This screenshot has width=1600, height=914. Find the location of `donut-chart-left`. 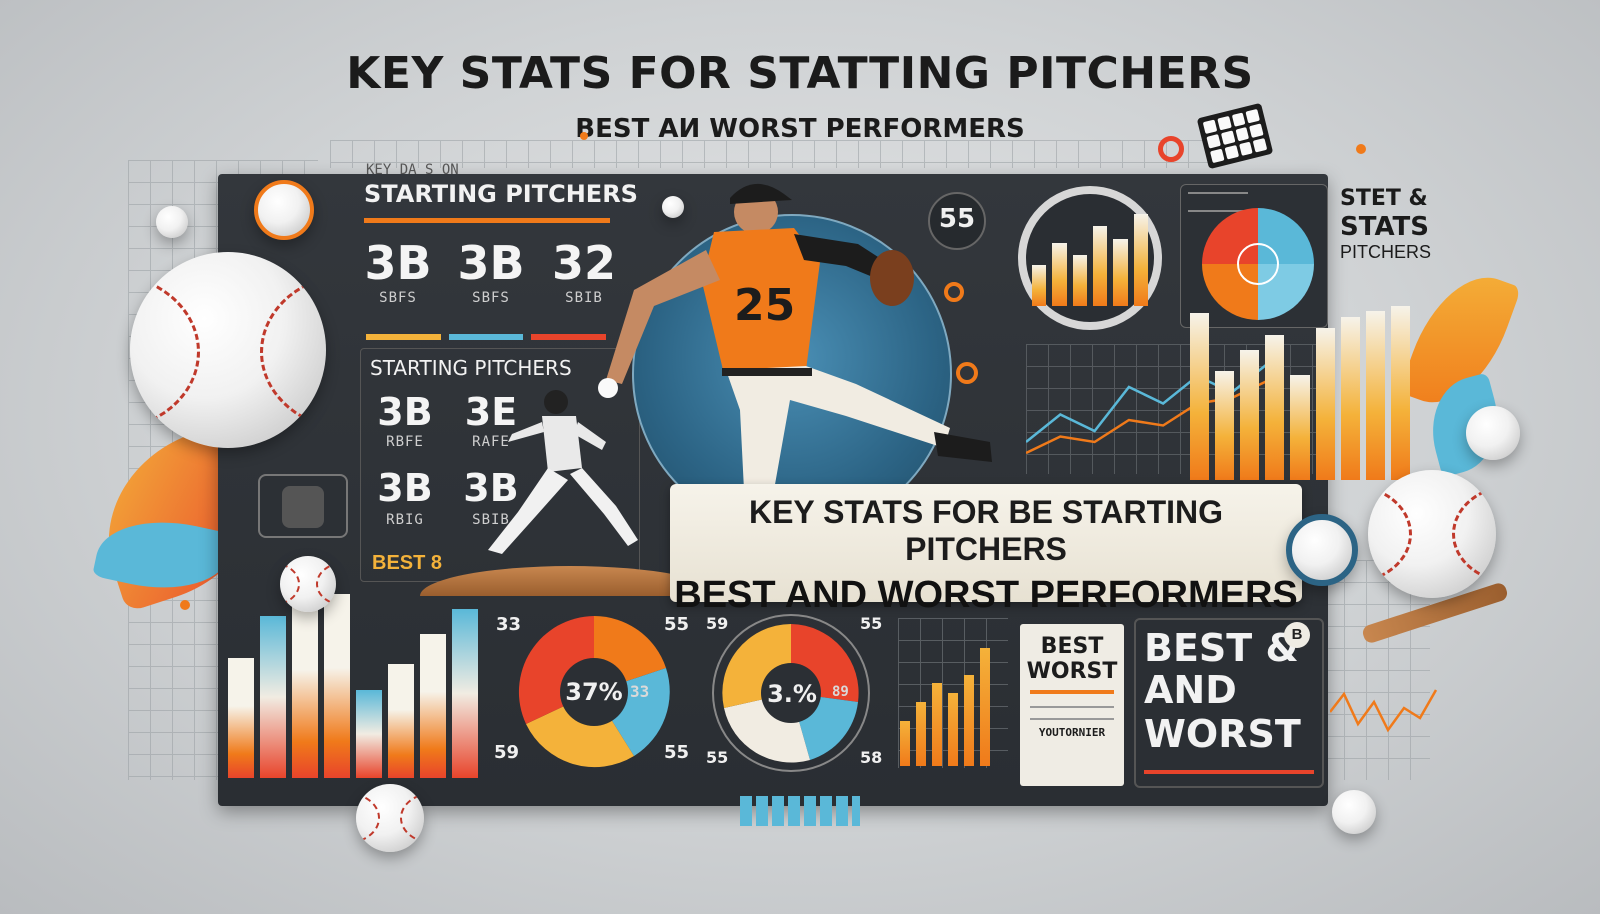

donut-chart-left is located at coordinates (594, 692).